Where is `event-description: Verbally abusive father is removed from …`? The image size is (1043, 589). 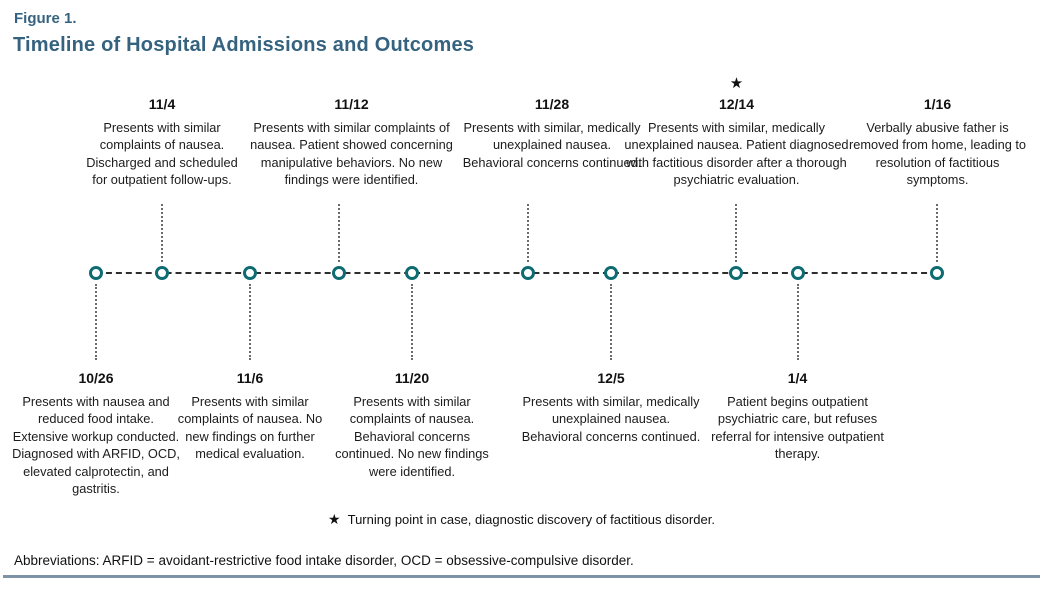
event-description: Verbally abusive father is removed from … is located at coordinates (937, 154).